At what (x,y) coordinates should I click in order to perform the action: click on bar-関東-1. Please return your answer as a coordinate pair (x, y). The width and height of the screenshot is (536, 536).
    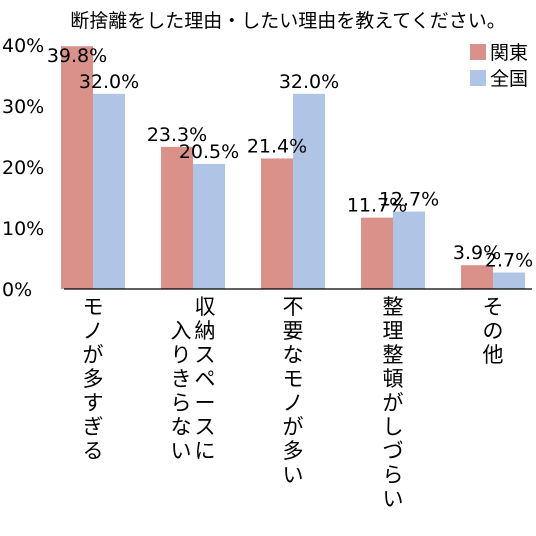
    Looking at the image, I should click on (177, 217).